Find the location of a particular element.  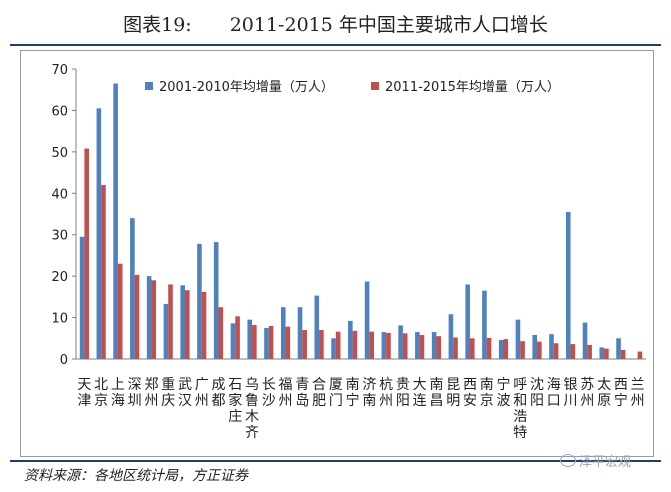

x-category-label: 肥 is located at coordinates (319, 401).